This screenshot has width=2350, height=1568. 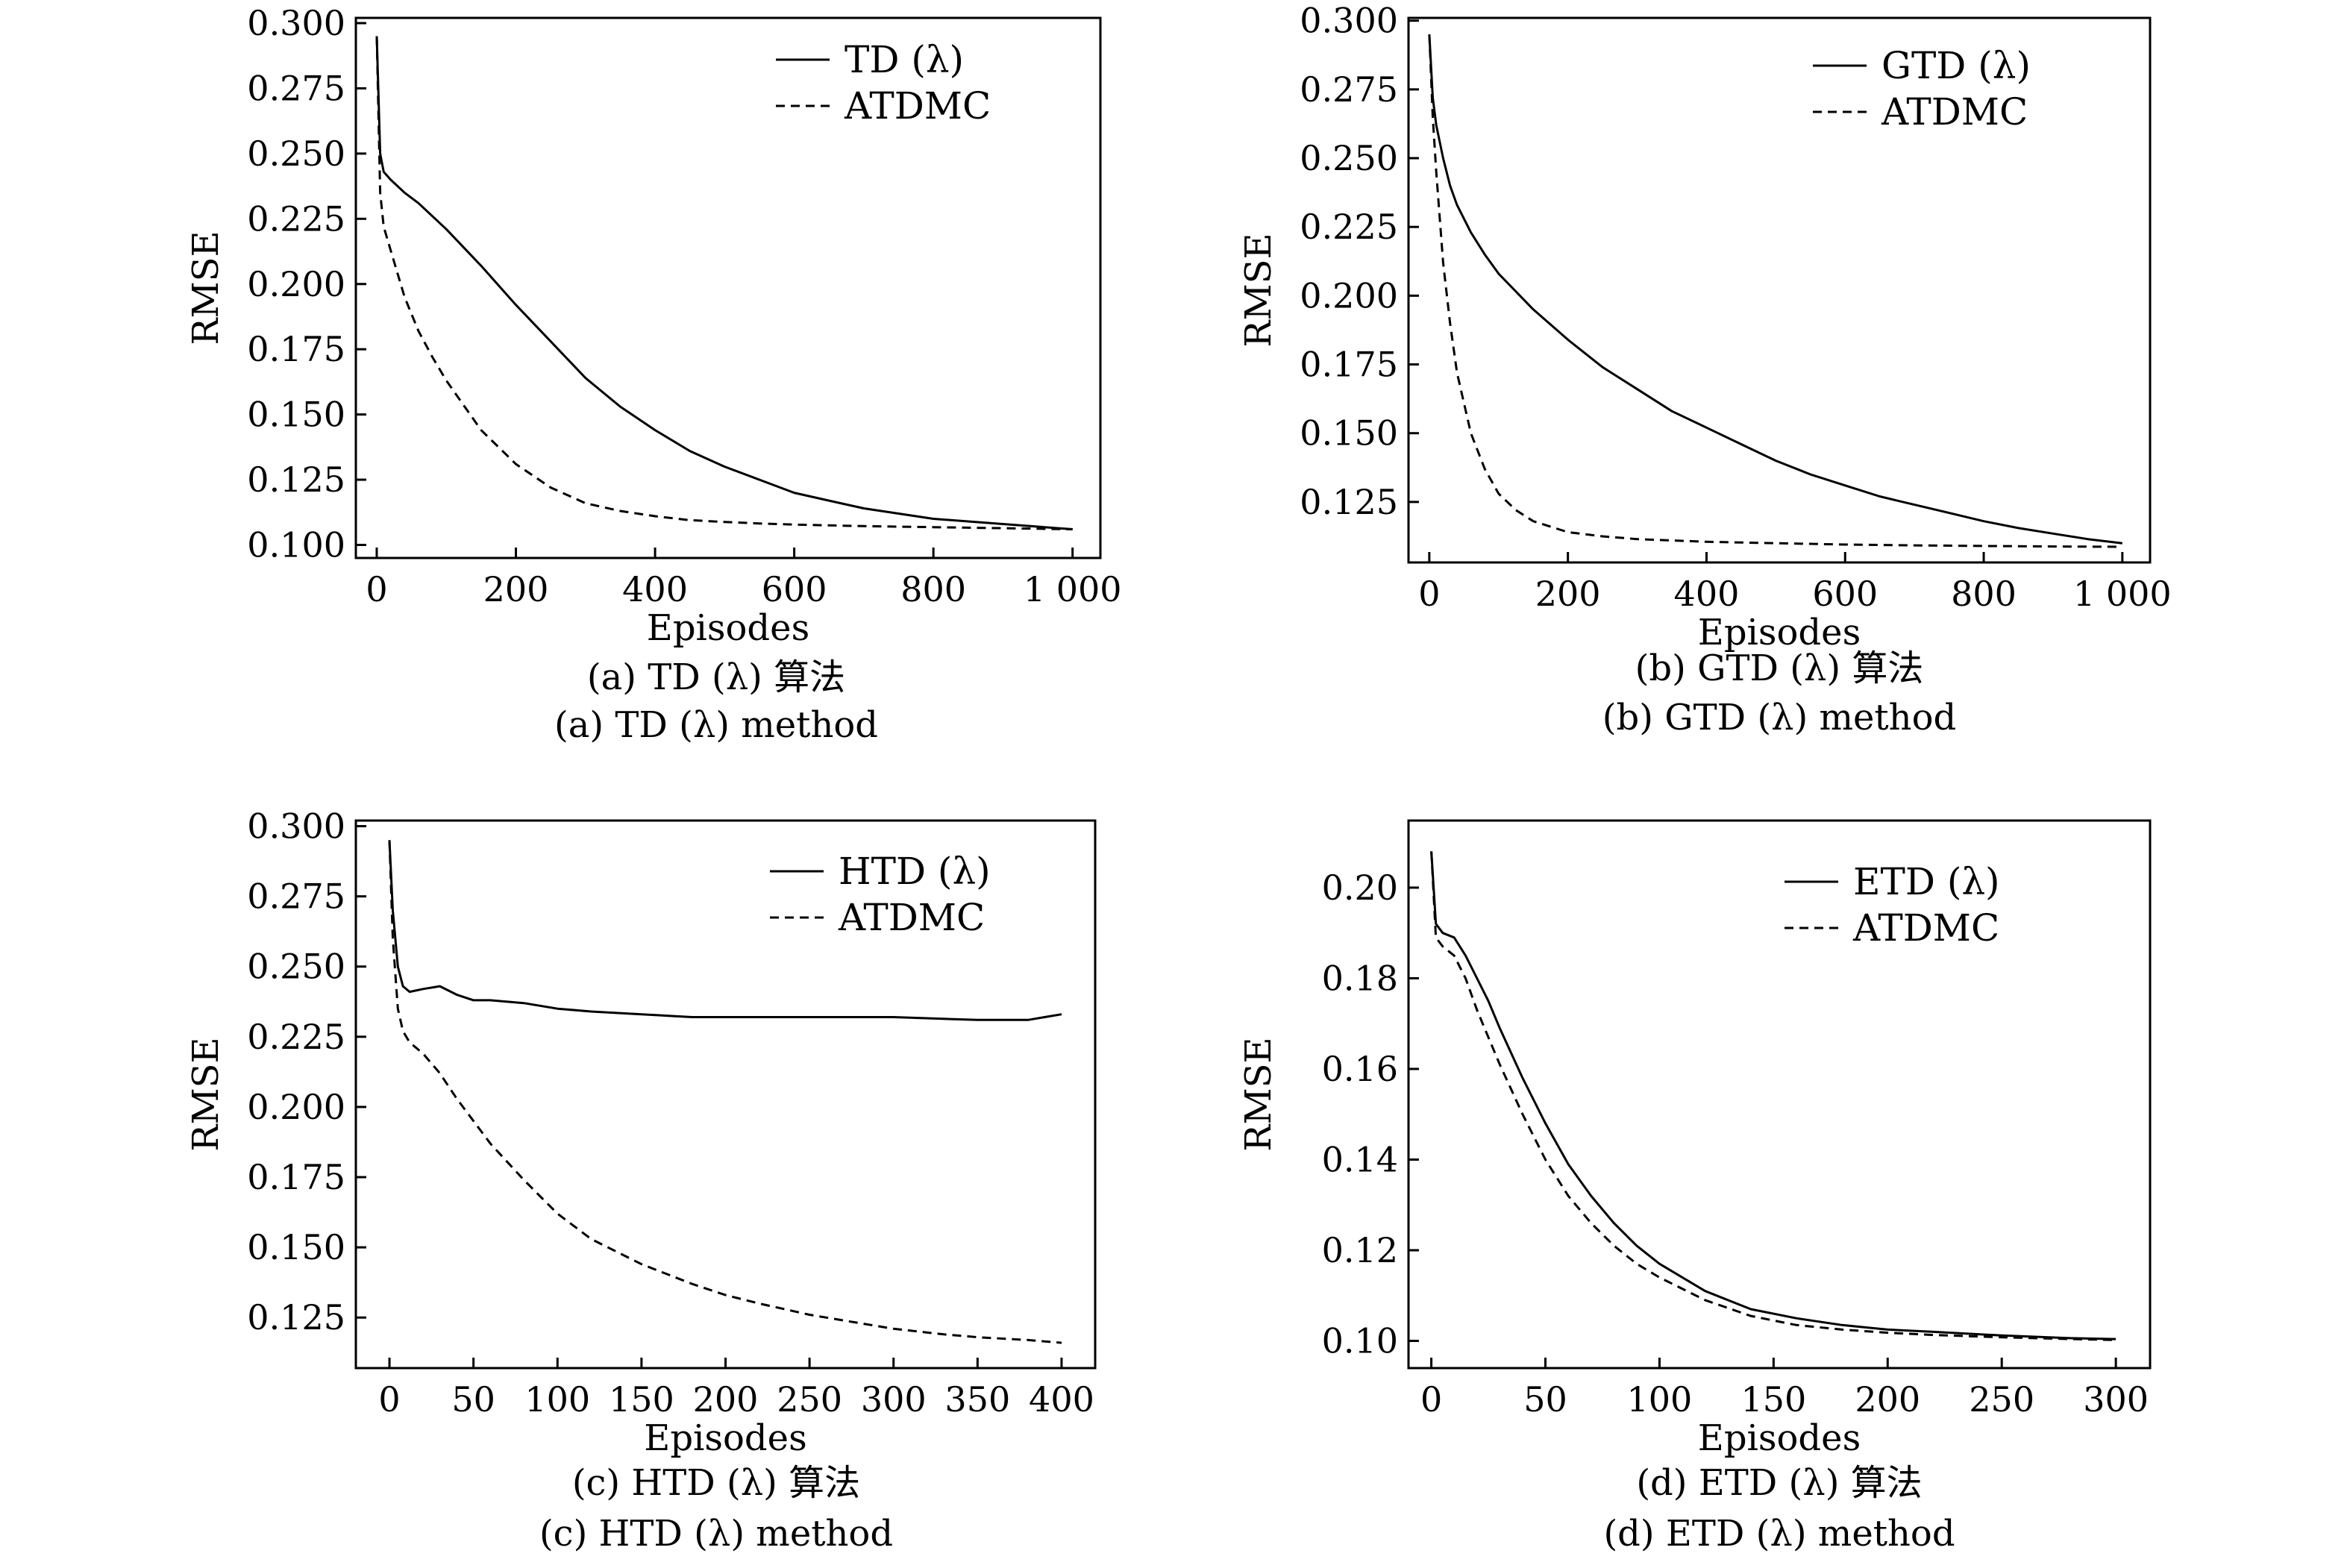 I want to click on x-tick-label: 350, so click(x=977, y=1399).